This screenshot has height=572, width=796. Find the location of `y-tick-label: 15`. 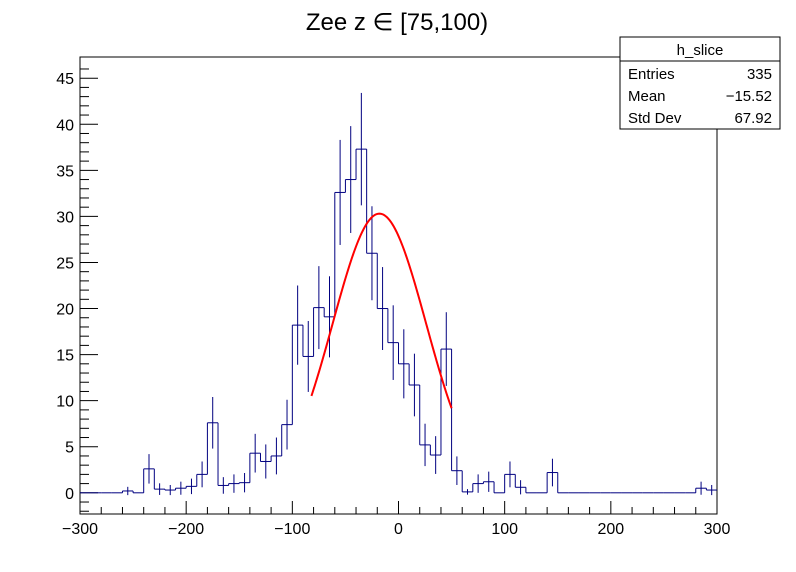

y-tick-label: 15 is located at coordinates (65, 356).